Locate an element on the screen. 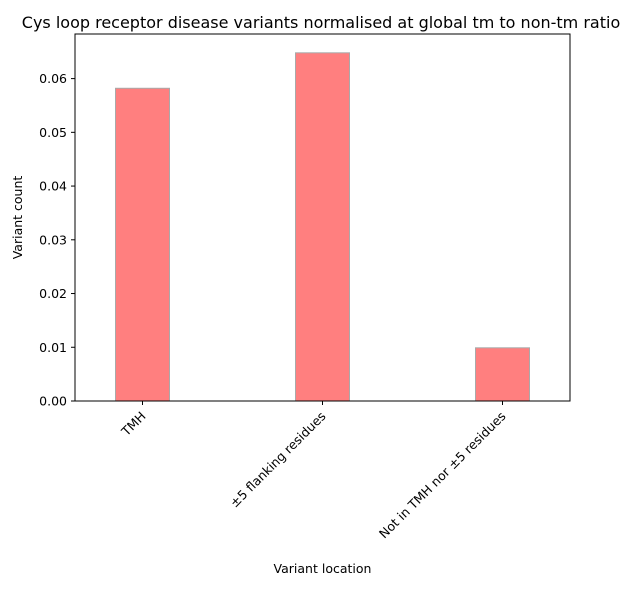 The width and height of the screenshot is (641, 590). y-tick-label: 0.02 is located at coordinates (53, 293).